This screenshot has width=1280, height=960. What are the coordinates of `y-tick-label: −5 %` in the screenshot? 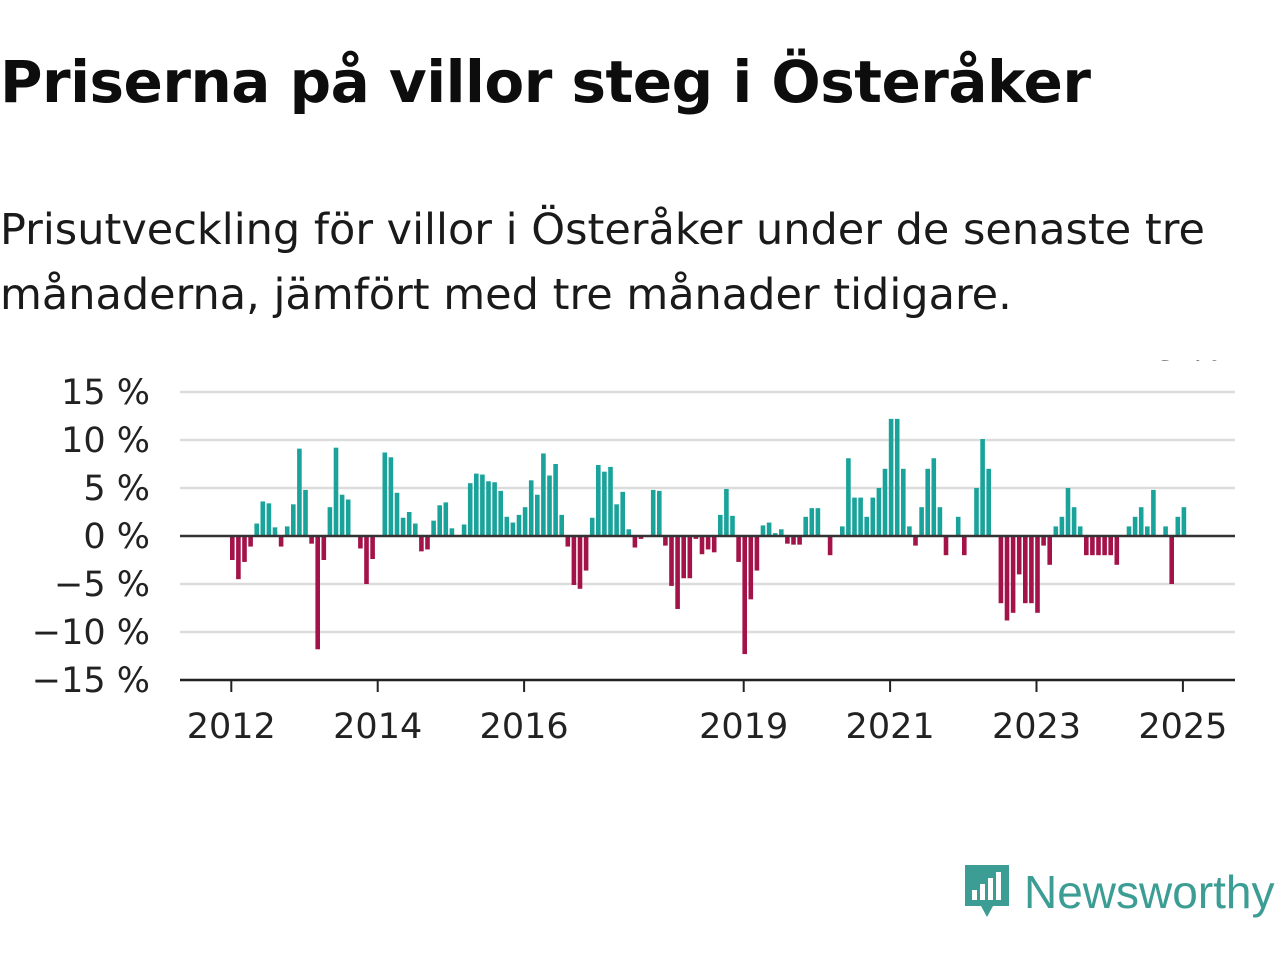 It's located at (102, 585).